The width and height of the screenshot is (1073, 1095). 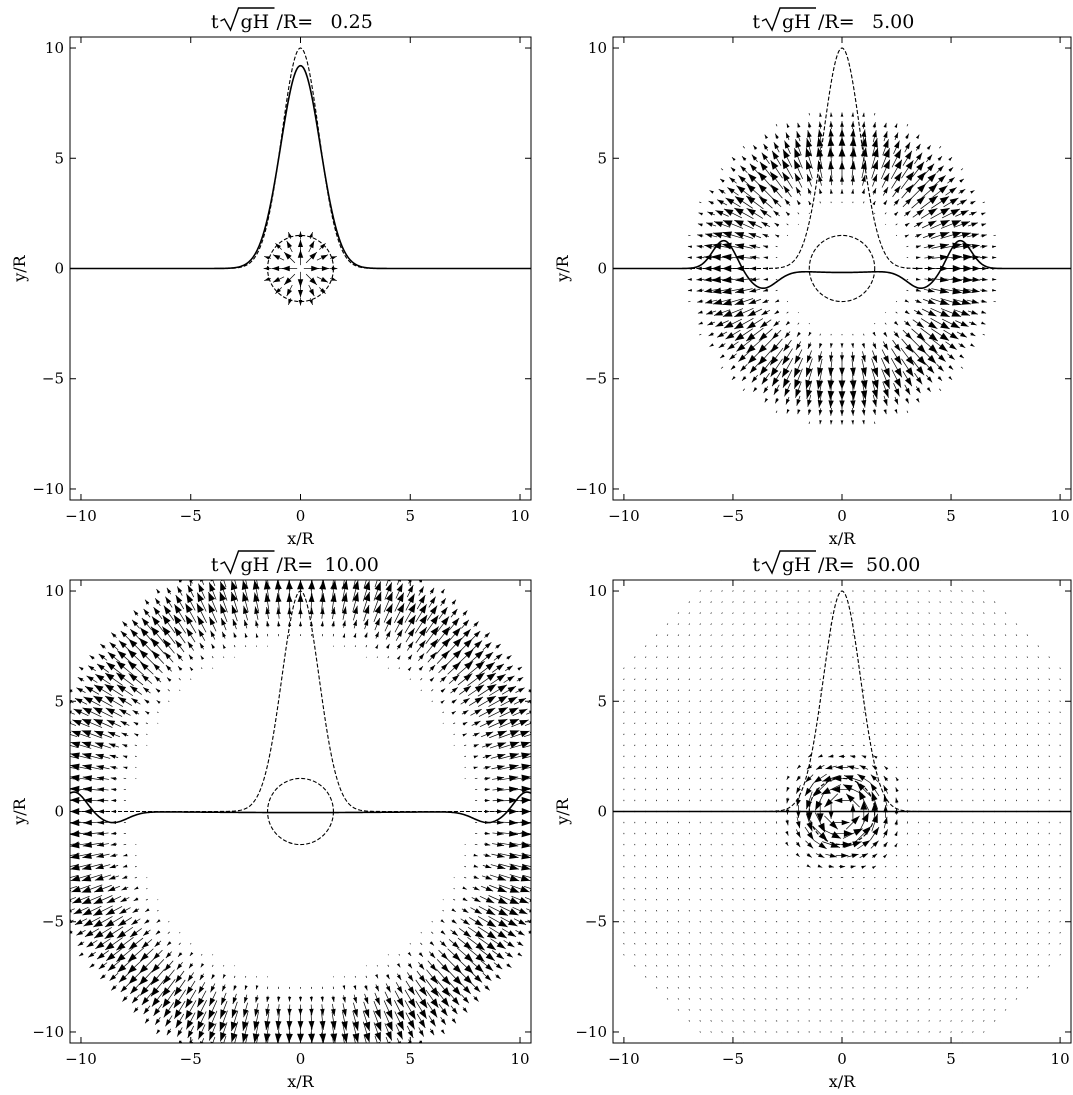 What do you see at coordinates (602, 158) in the screenshot?
I see `y-tick-label: 5` at bounding box center [602, 158].